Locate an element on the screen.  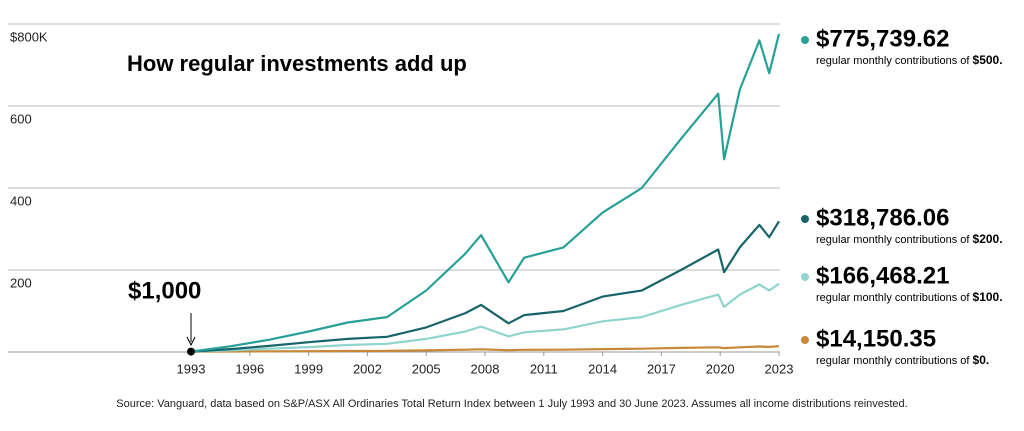
x-tick-label: 1993 is located at coordinates (191, 368).